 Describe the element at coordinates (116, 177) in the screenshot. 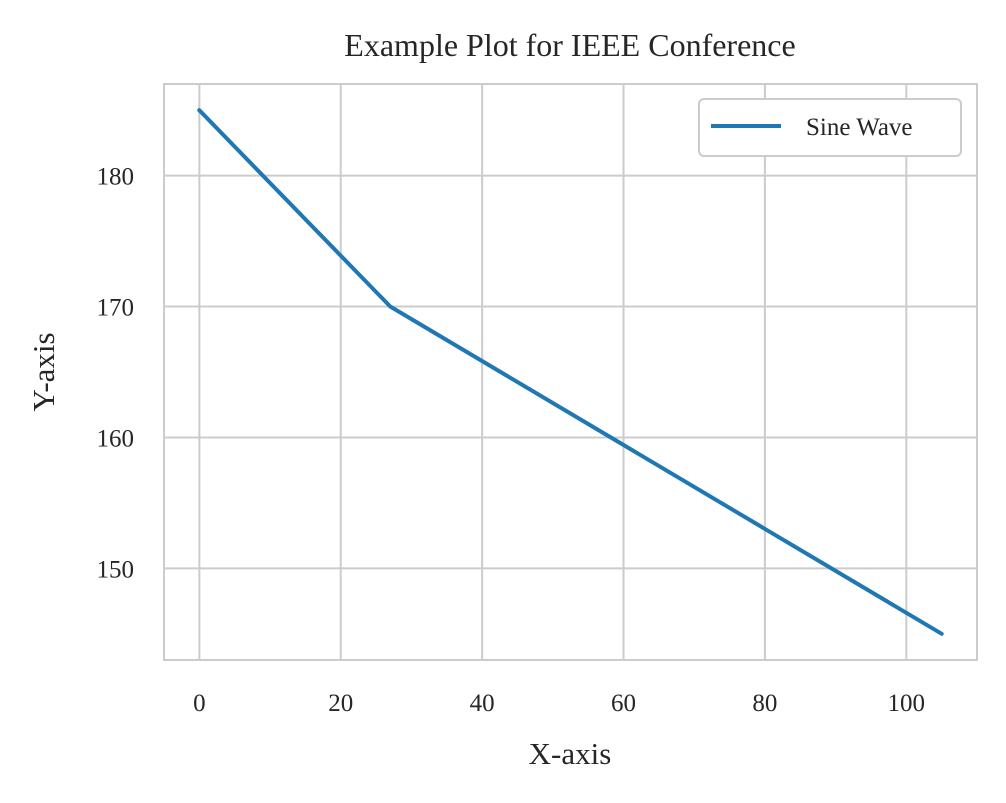

I see `y-tick-label: 180` at that location.